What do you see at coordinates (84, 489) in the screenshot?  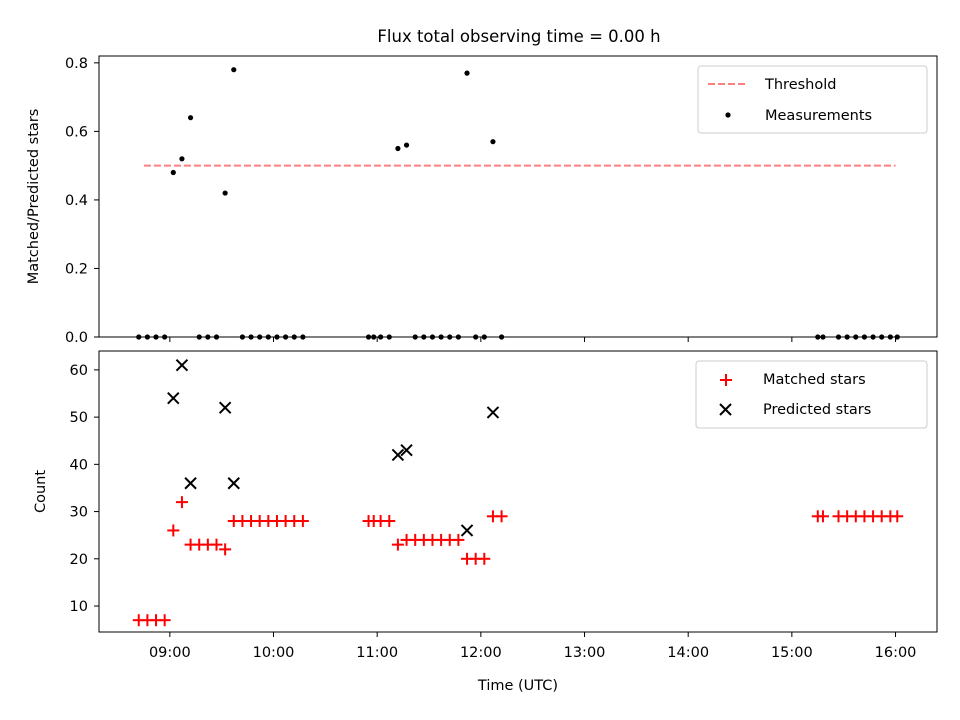 I see `count-y-axis: 10 20 30 40 50 60` at bounding box center [84, 489].